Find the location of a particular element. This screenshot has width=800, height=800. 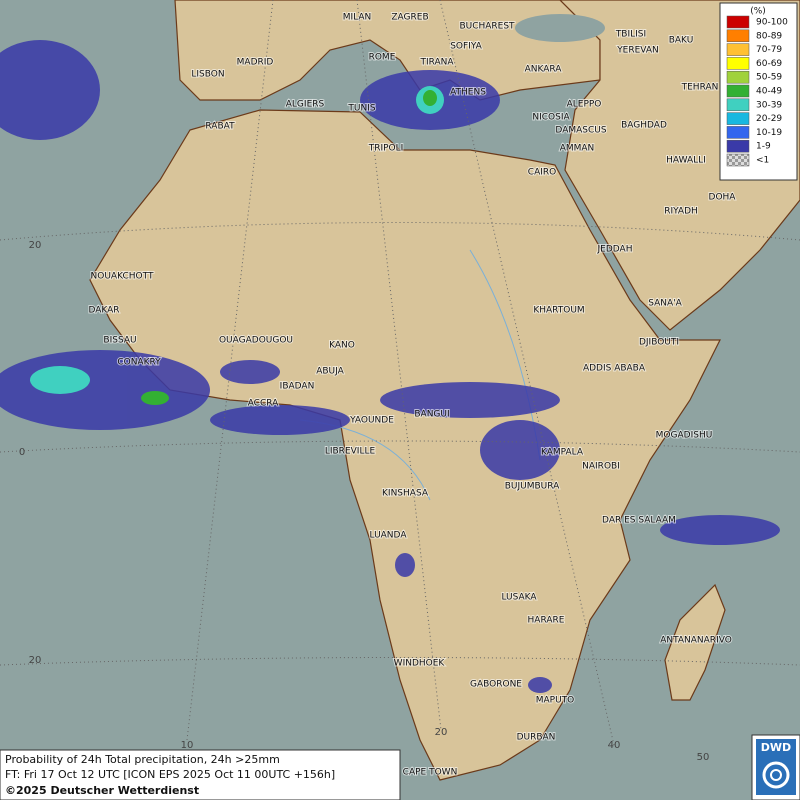

city-label: AMMAN is located at coordinates (577, 149).